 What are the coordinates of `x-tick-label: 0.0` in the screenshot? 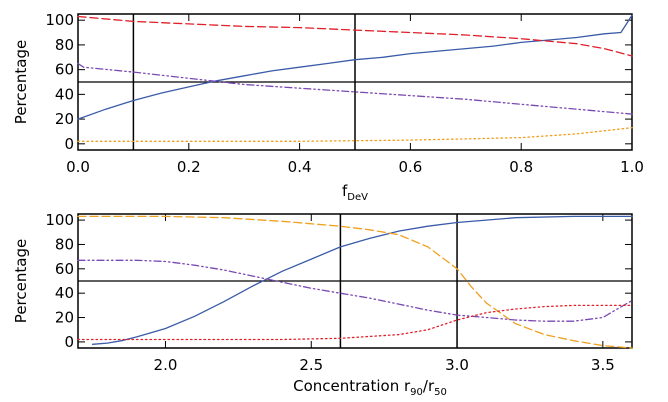 It's located at (78, 167).